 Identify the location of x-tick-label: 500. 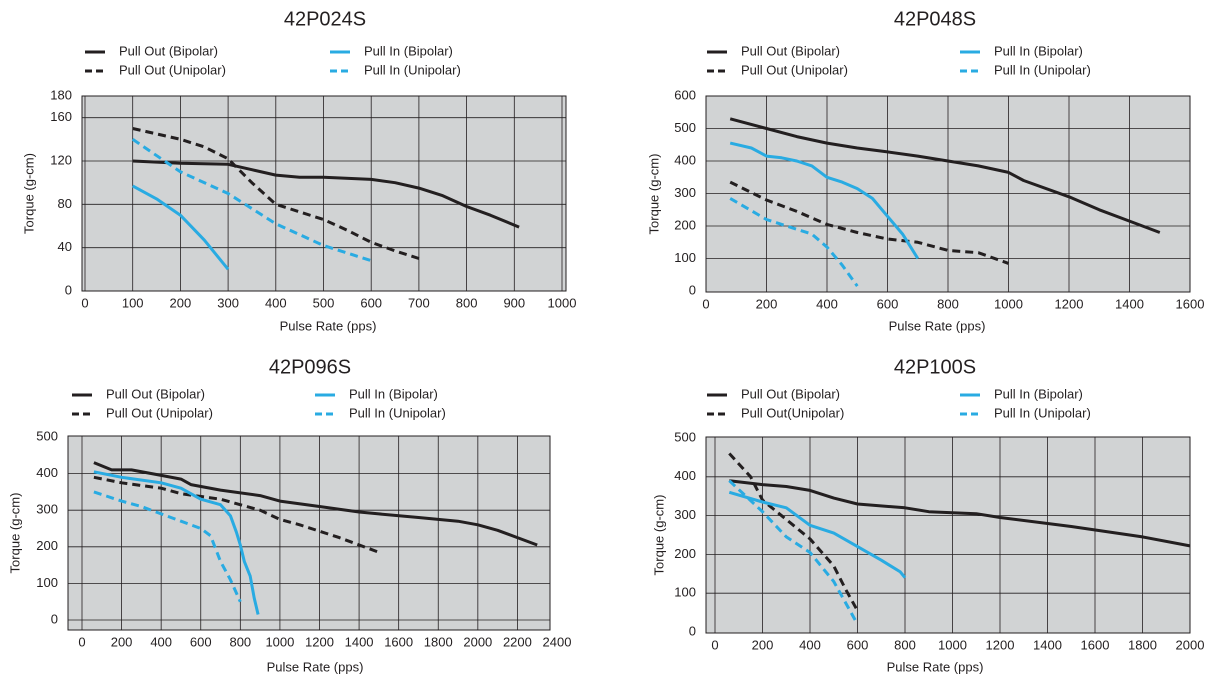
(324, 302).